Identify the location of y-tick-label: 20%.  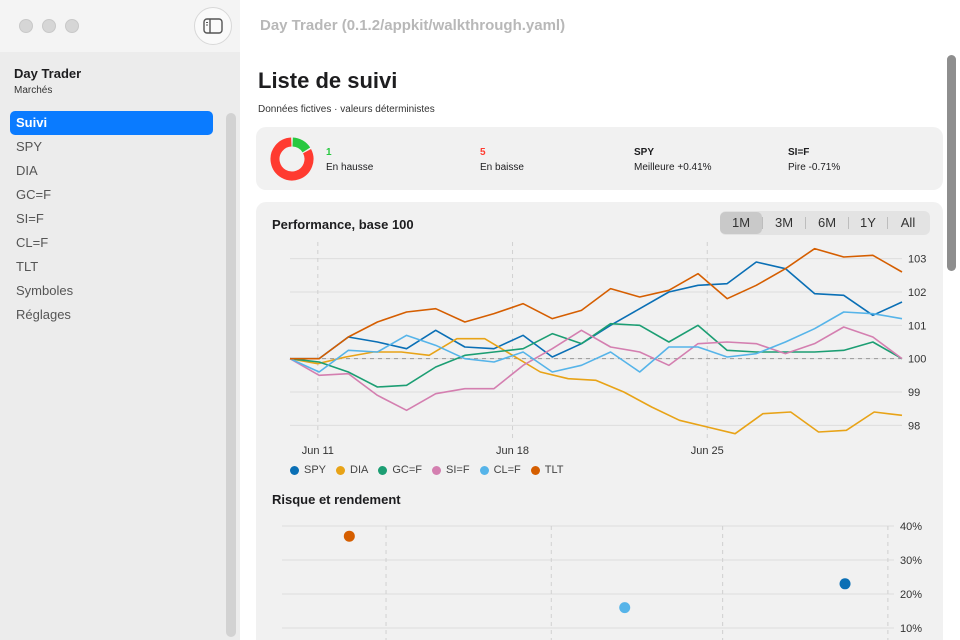
(911, 595).